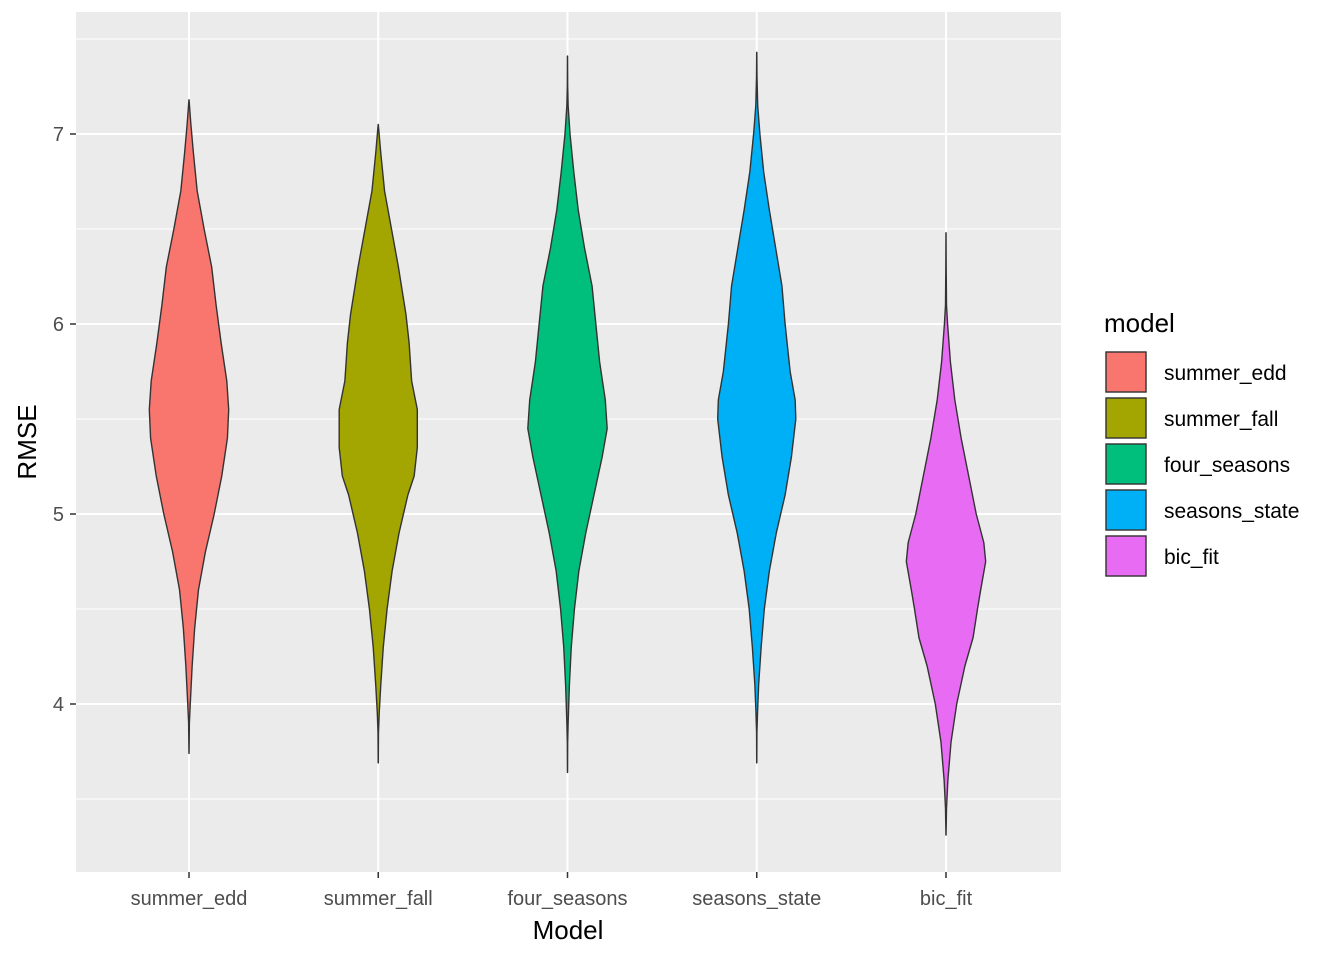 The height and width of the screenshot is (960, 1344). What do you see at coordinates (946, 534) in the screenshot?
I see `violin-bic_fit` at bounding box center [946, 534].